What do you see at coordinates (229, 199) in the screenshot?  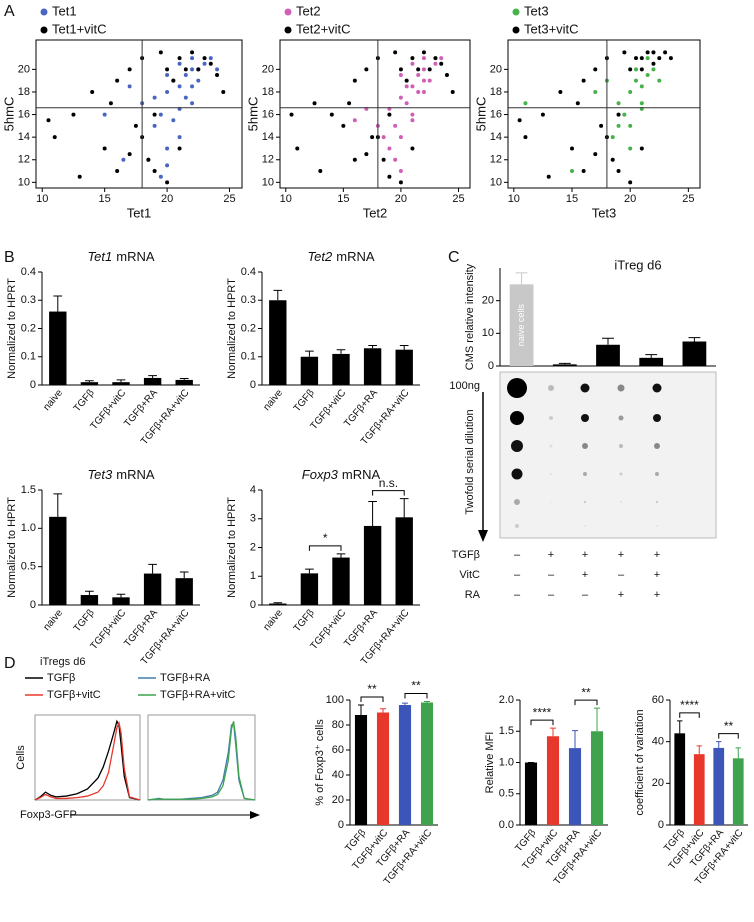 I see `x-tick-label: 25` at bounding box center [229, 199].